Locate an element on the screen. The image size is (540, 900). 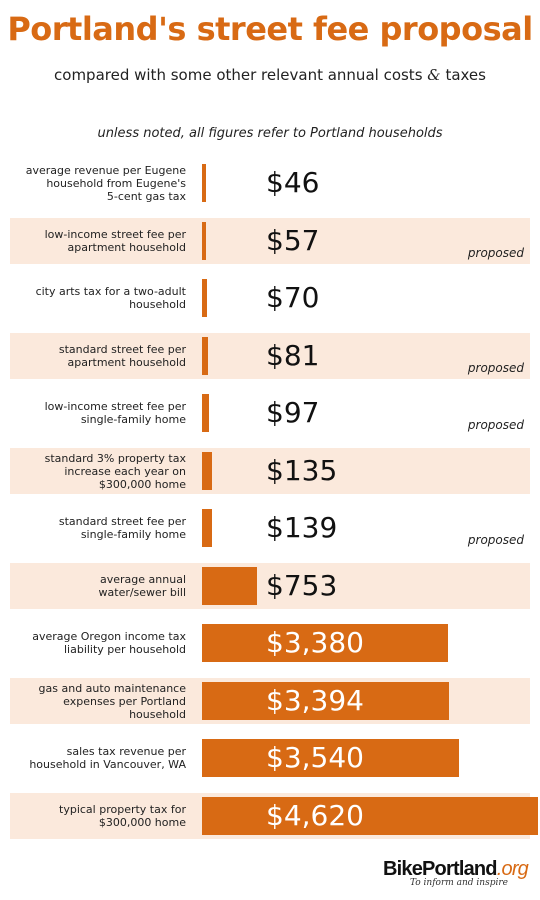
category-label-line: household from Eugene's is located at coordinates (116, 183).